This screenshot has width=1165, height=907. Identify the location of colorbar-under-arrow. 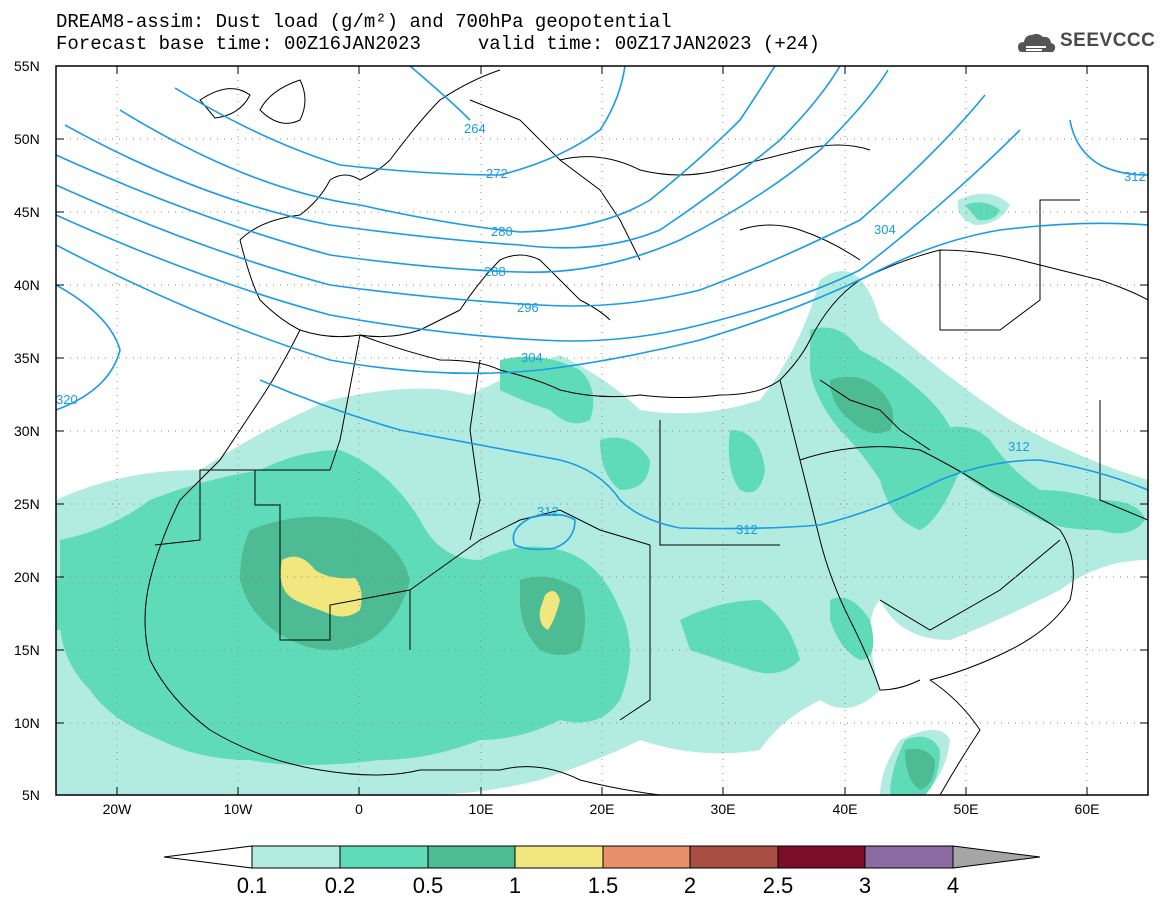
(208, 857).